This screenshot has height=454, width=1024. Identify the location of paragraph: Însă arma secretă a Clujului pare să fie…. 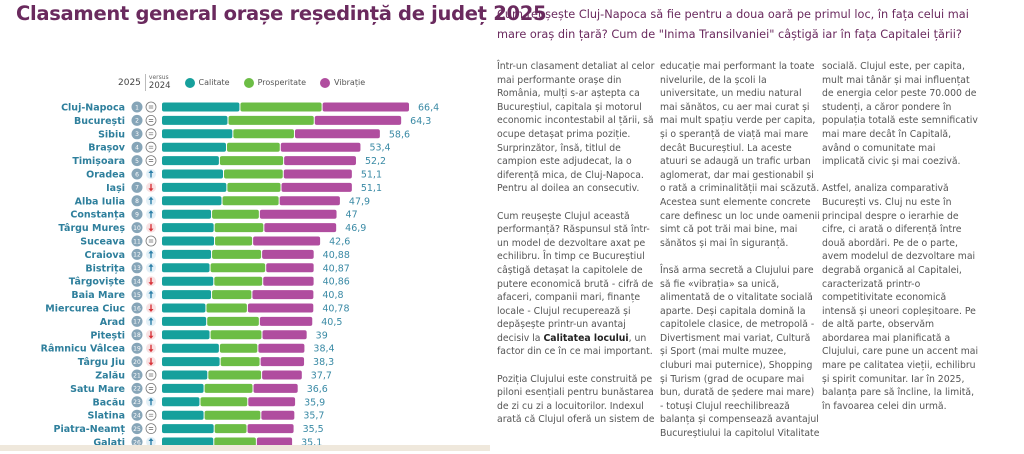
(740, 352).